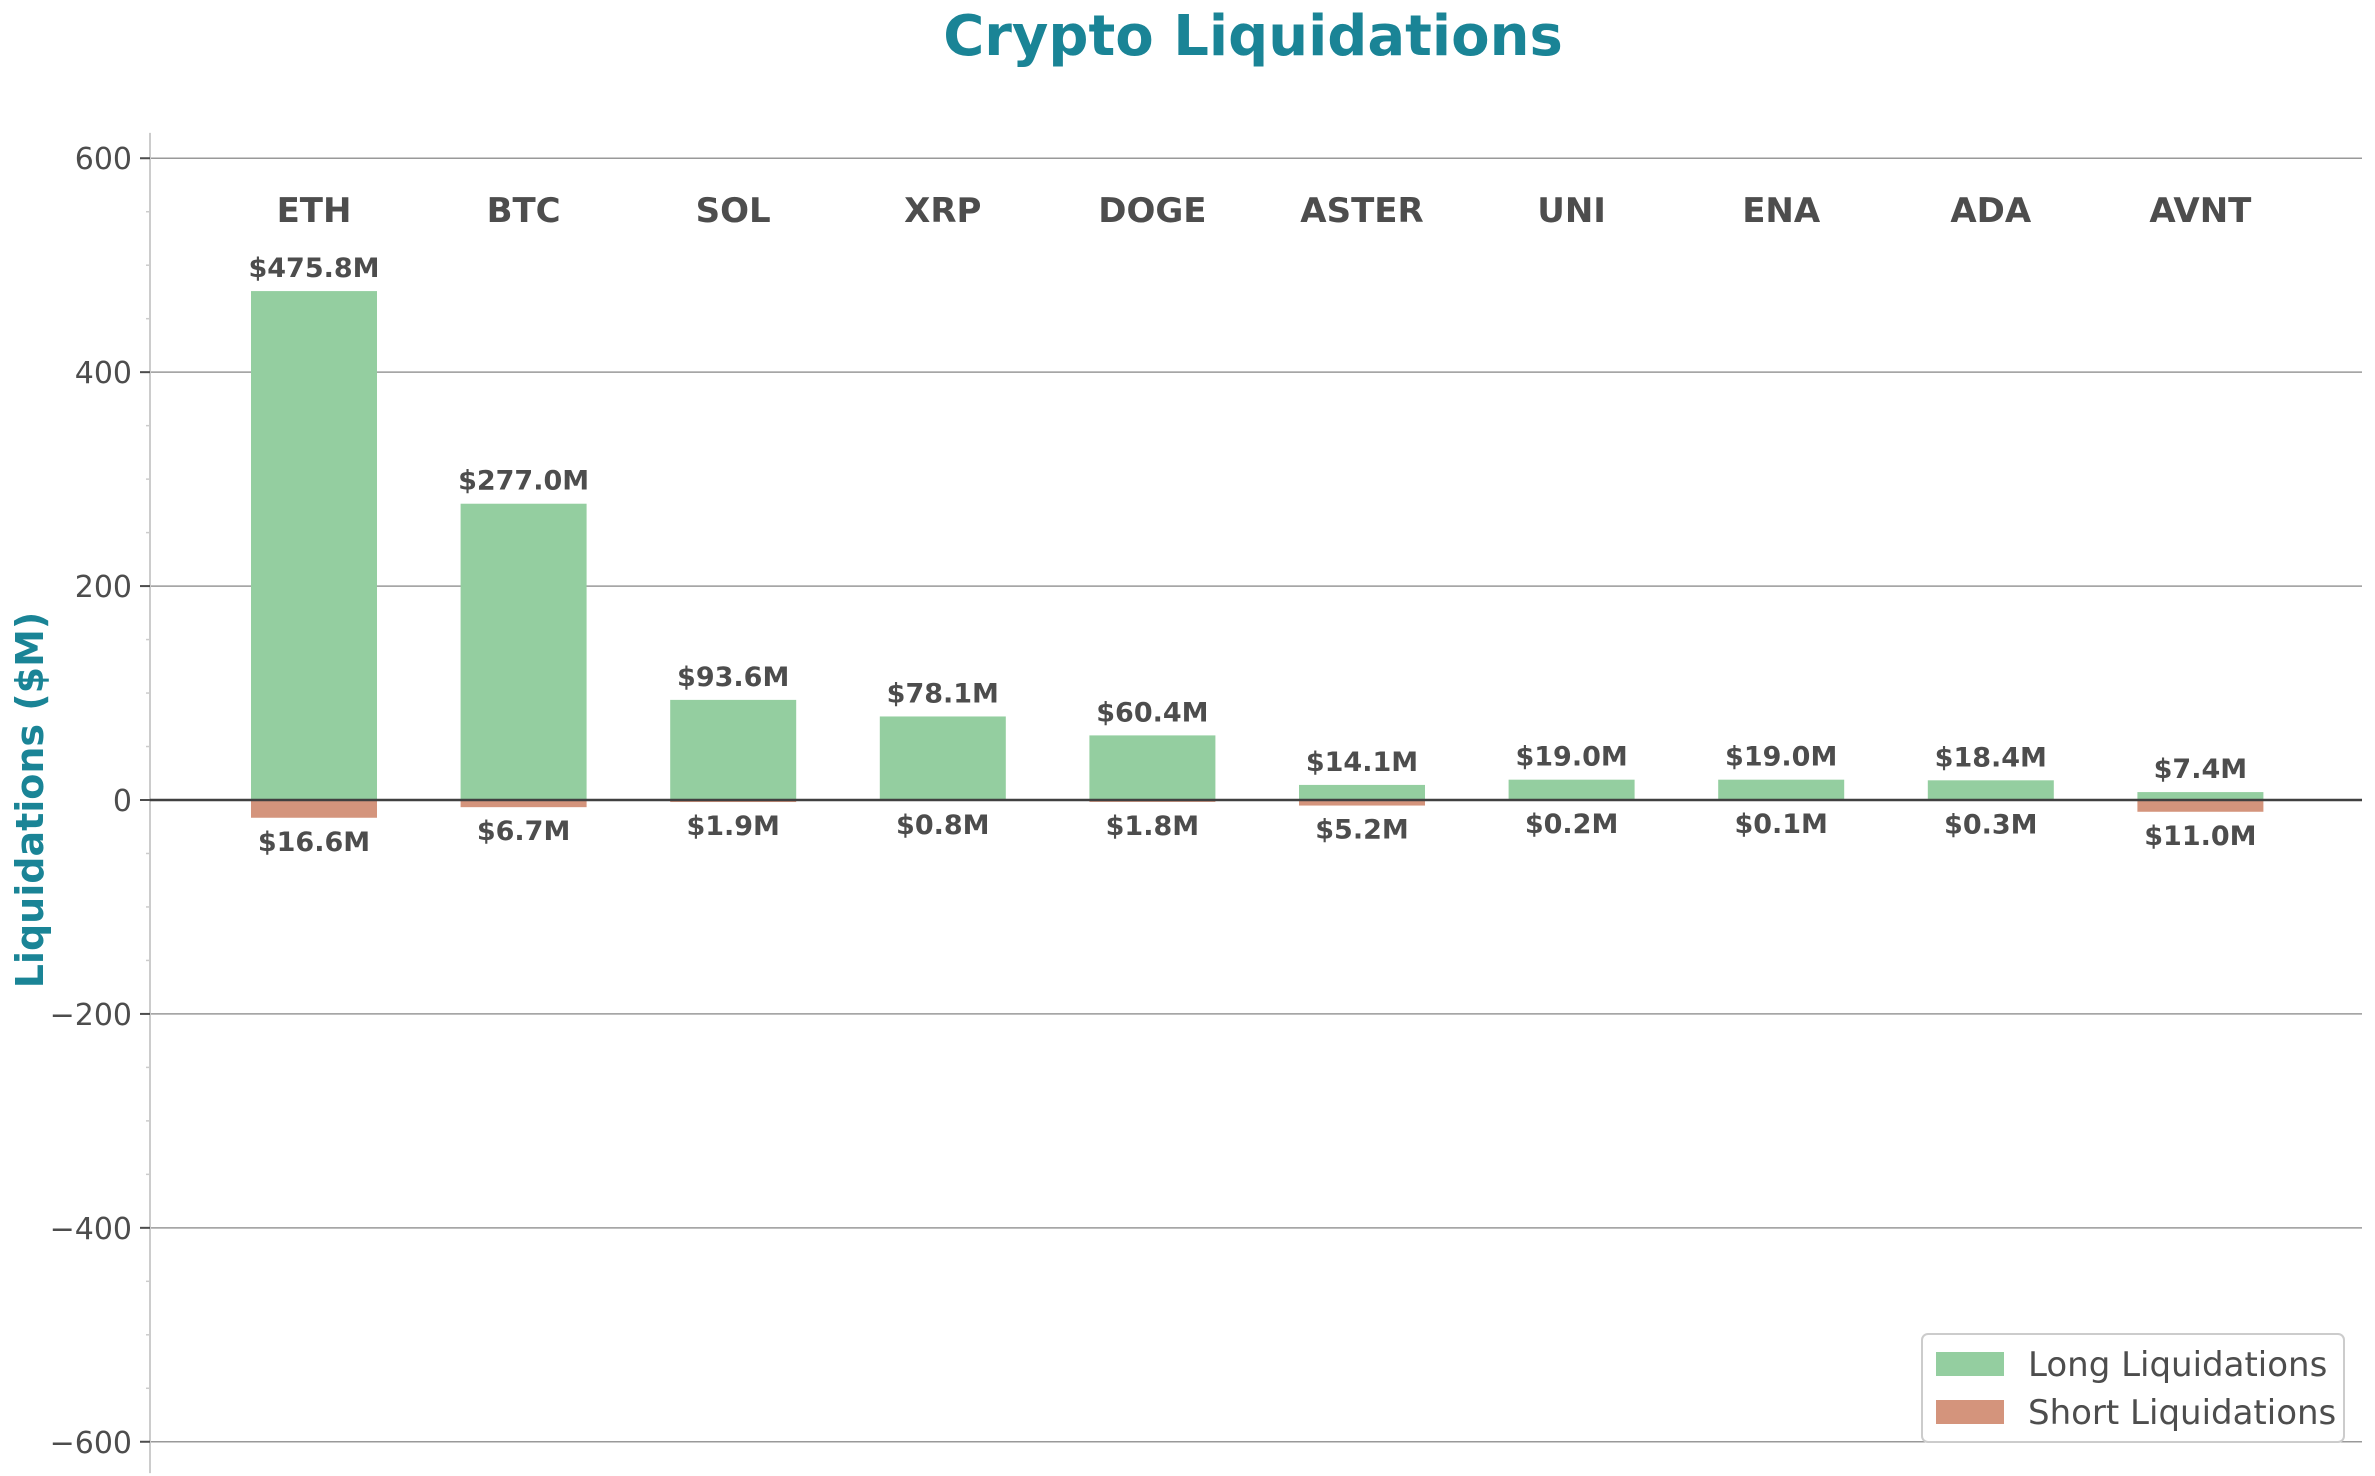 Image resolution: width=2375 pixels, height=1476 pixels. I want to click on y-tick-label: −600, so click(91, 1443).